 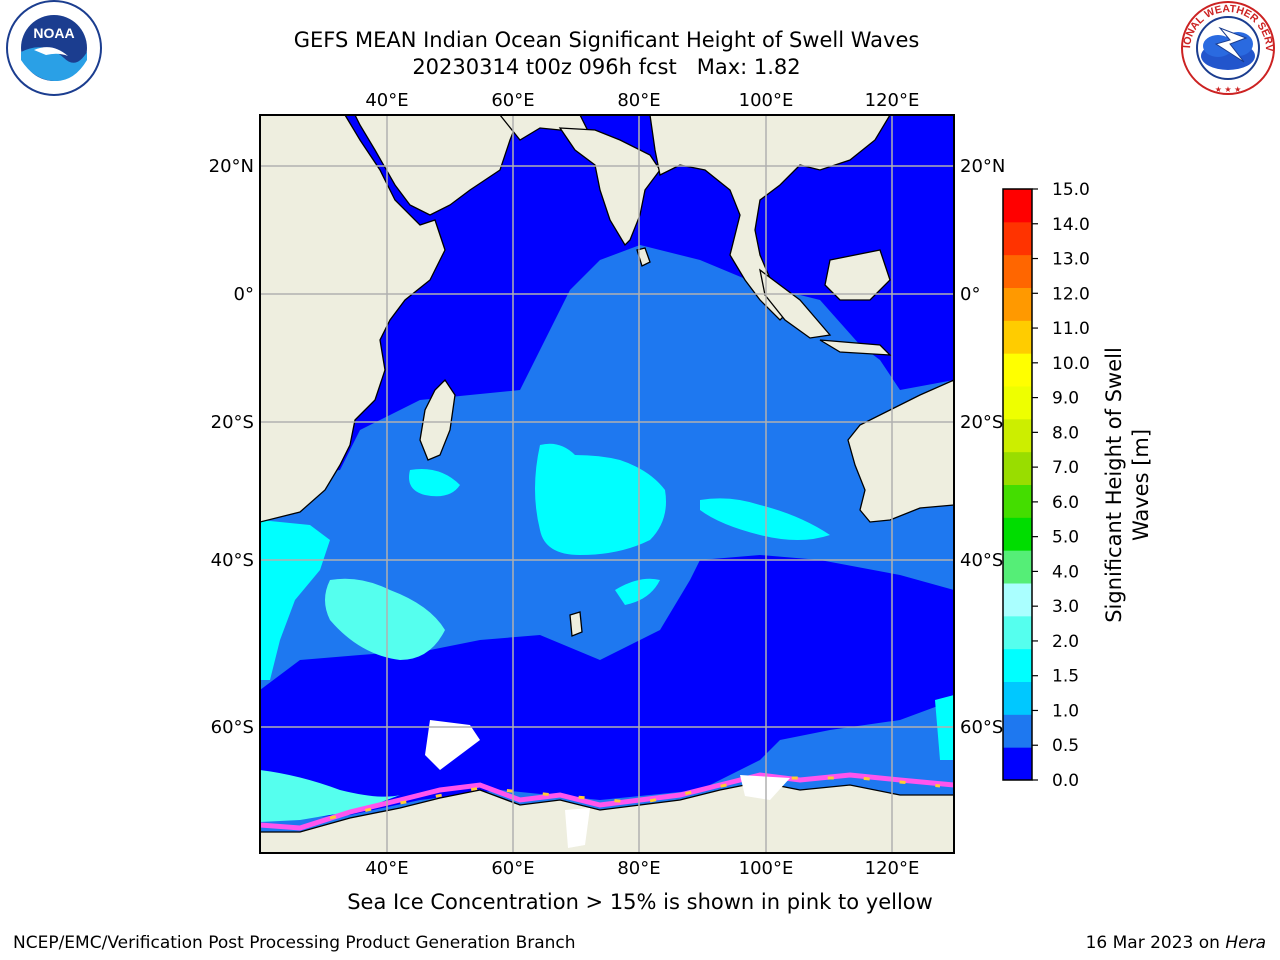 What do you see at coordinates (386, 100) in the screenshot?
I see `lon-label-top-40e: 40°E` at bounding box center [386, 100].